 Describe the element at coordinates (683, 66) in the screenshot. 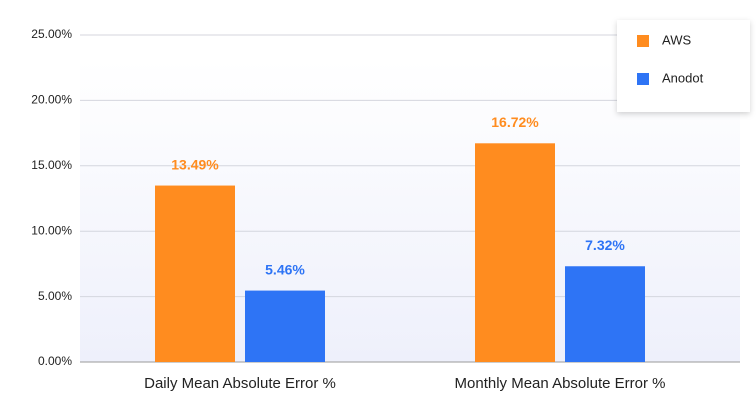

I see `legend: AWS Anodot` at that location.